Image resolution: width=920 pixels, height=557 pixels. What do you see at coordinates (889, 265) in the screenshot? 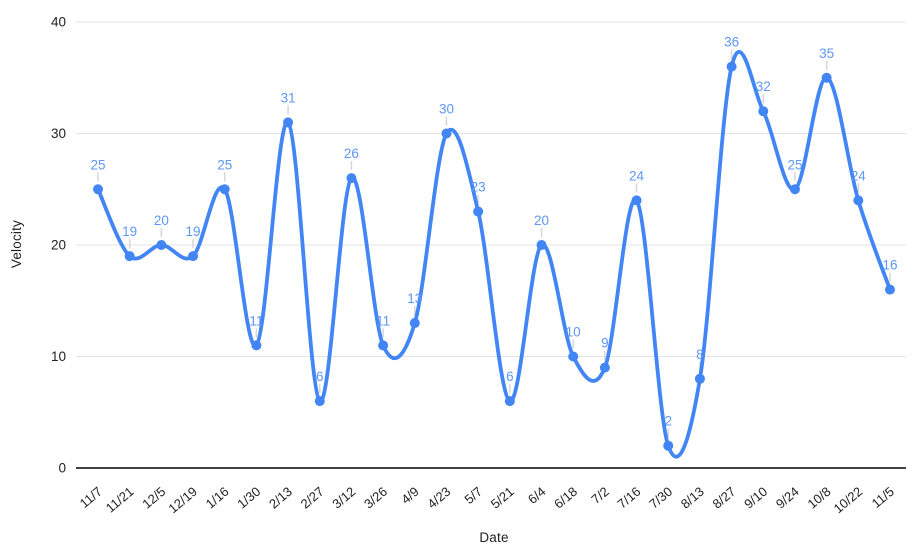
I see `data-point-label: 16` at bounding box center [889, 265].